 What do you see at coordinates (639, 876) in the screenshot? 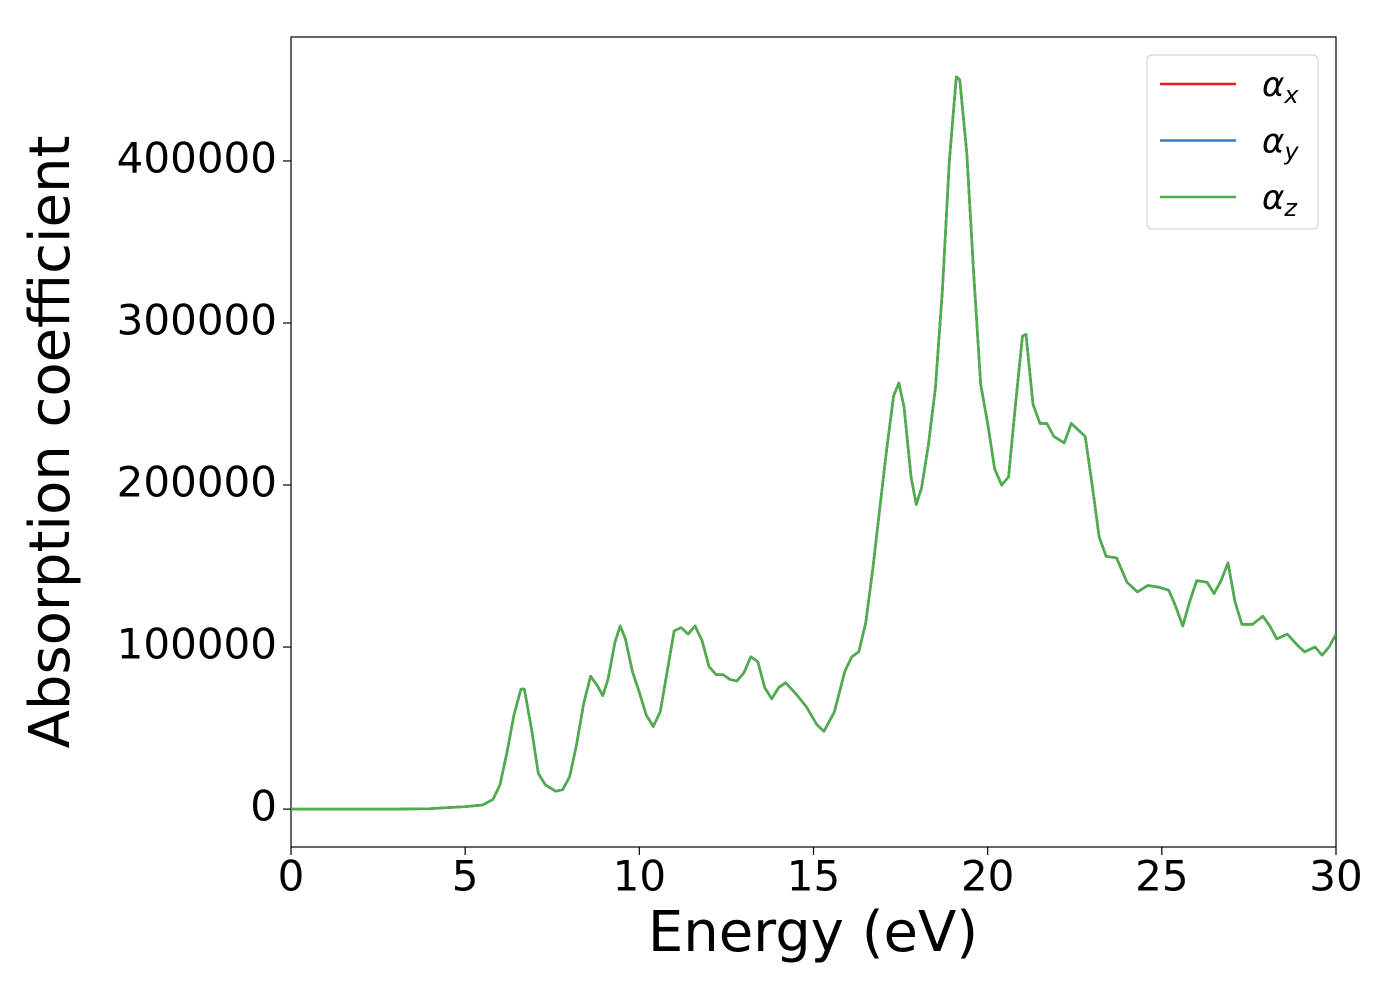
I see `x-tick-label: 10` at bounding box center [639, 876].